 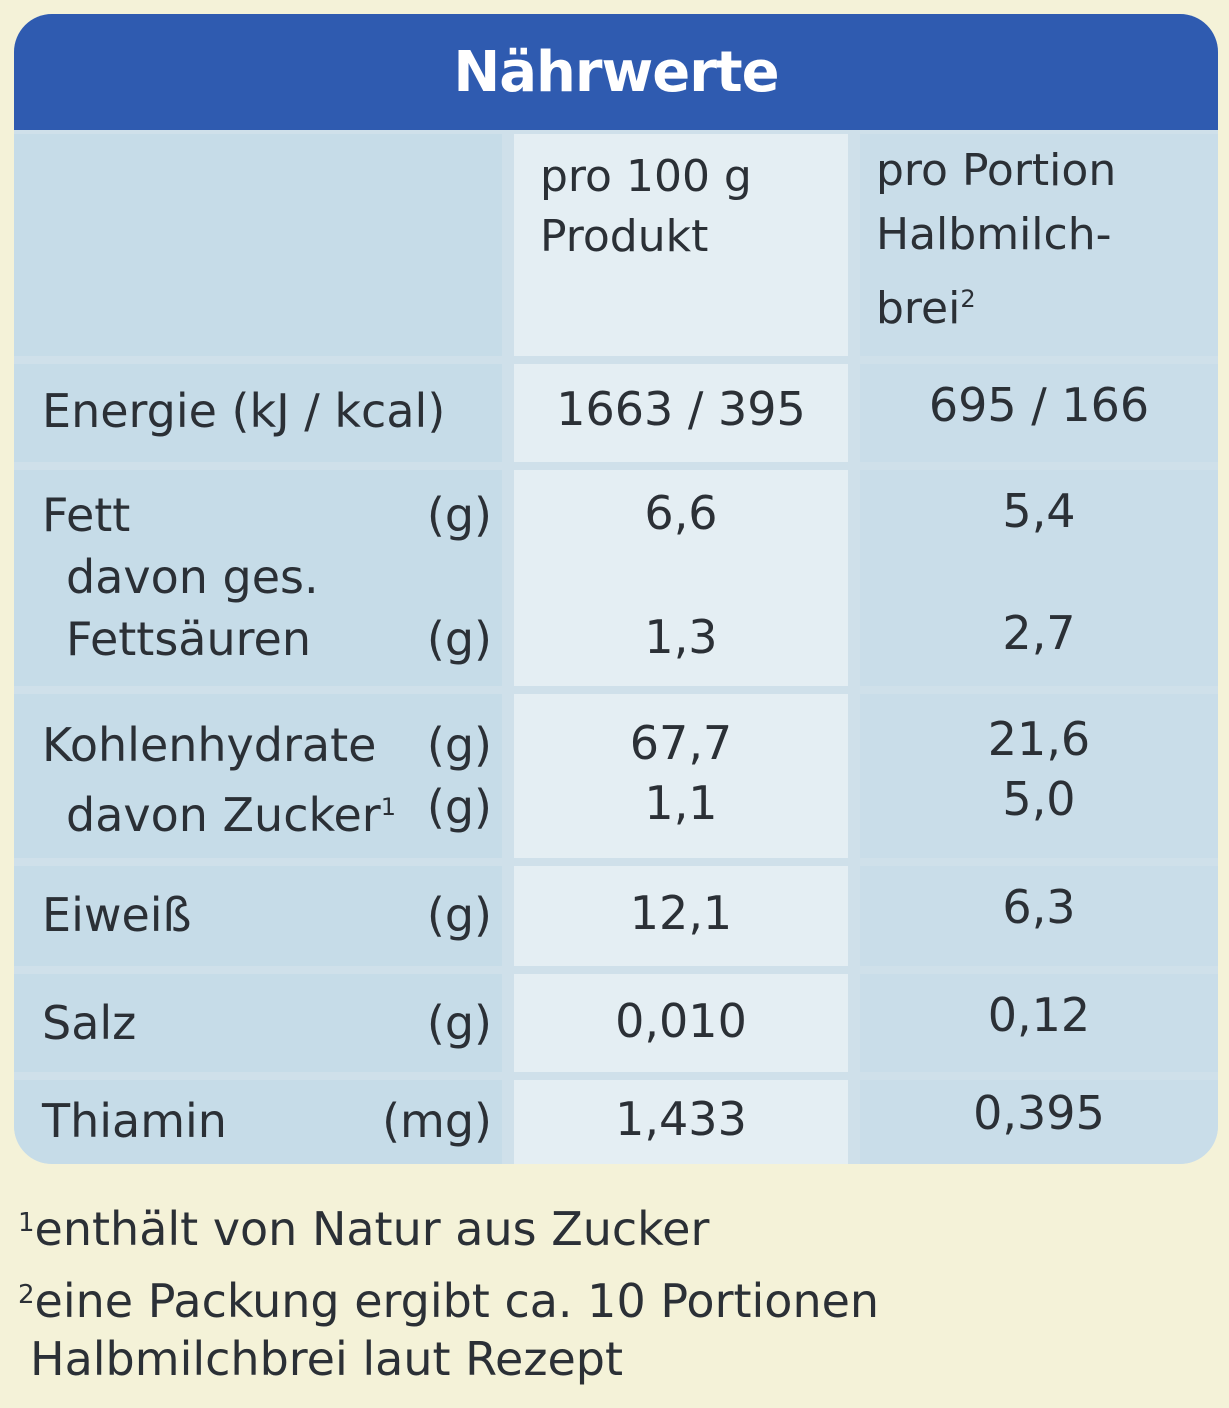 I want to click on header-per-100g-line2: Produkt, so click(x=624, y=236).